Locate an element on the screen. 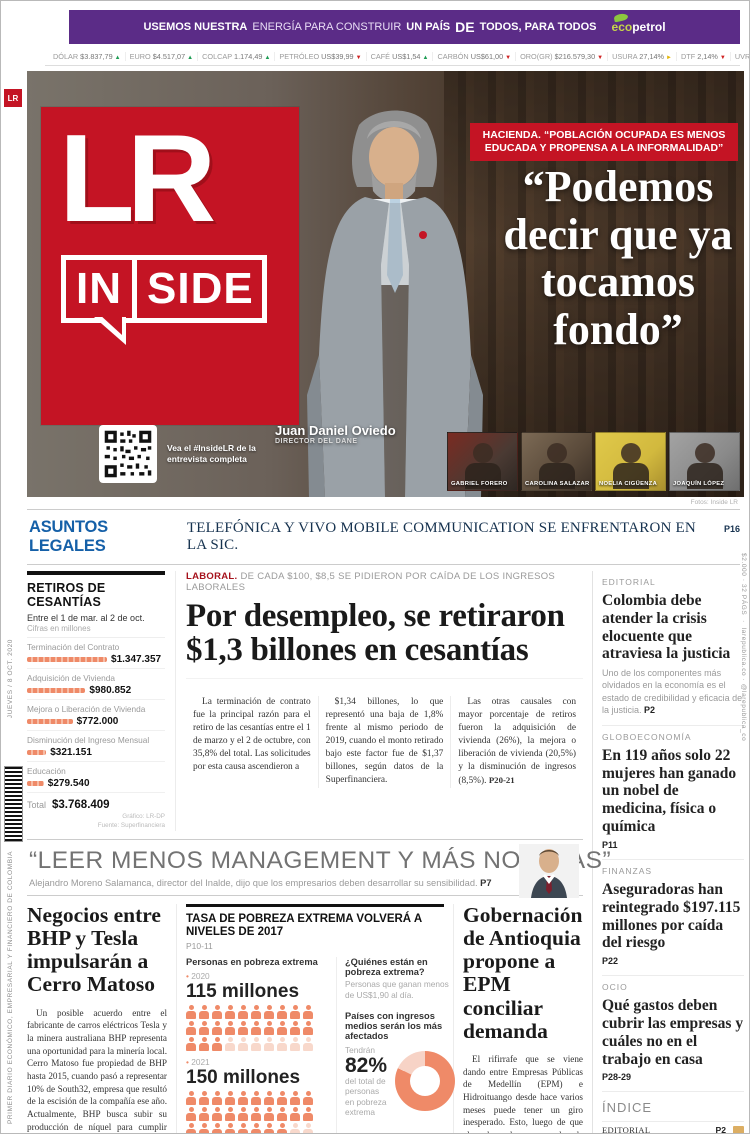  interview-thumb: GABRIEL FORERO is located at coordinates (482, 461).